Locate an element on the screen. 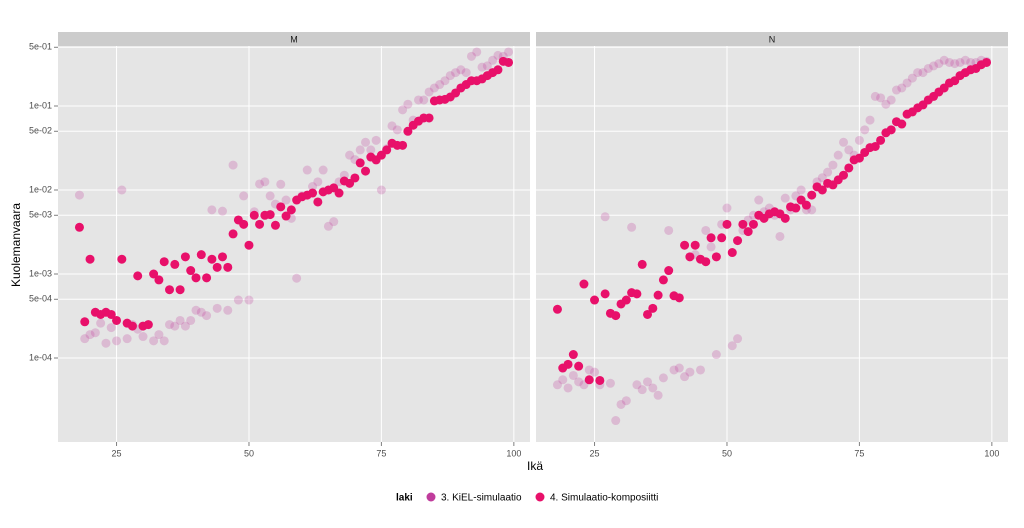 This screenshot has height=528, width=1024. legend-title: laki is located at coordinates (404, 498).